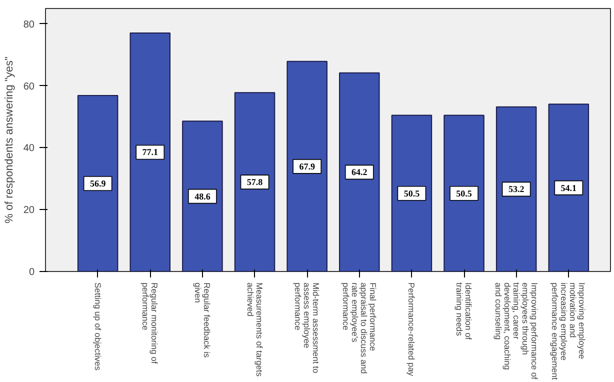 The width and height of the screenshot is (614, 382). Describe the element at coordinates (411, 329) in the screenshot. I see `x-tick-label: Performance-related pay` at that location.